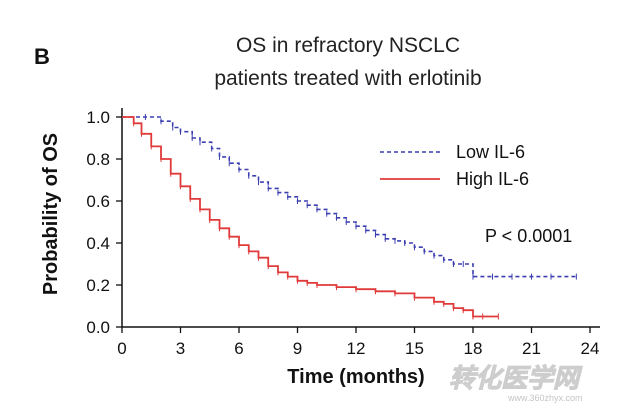 The width and height of the screenshot is (640, 407). What do you see at coordinates (98, 285) in the screenshot?
I see `y-tick-label: 0.2` at bounding box center [98, 285].